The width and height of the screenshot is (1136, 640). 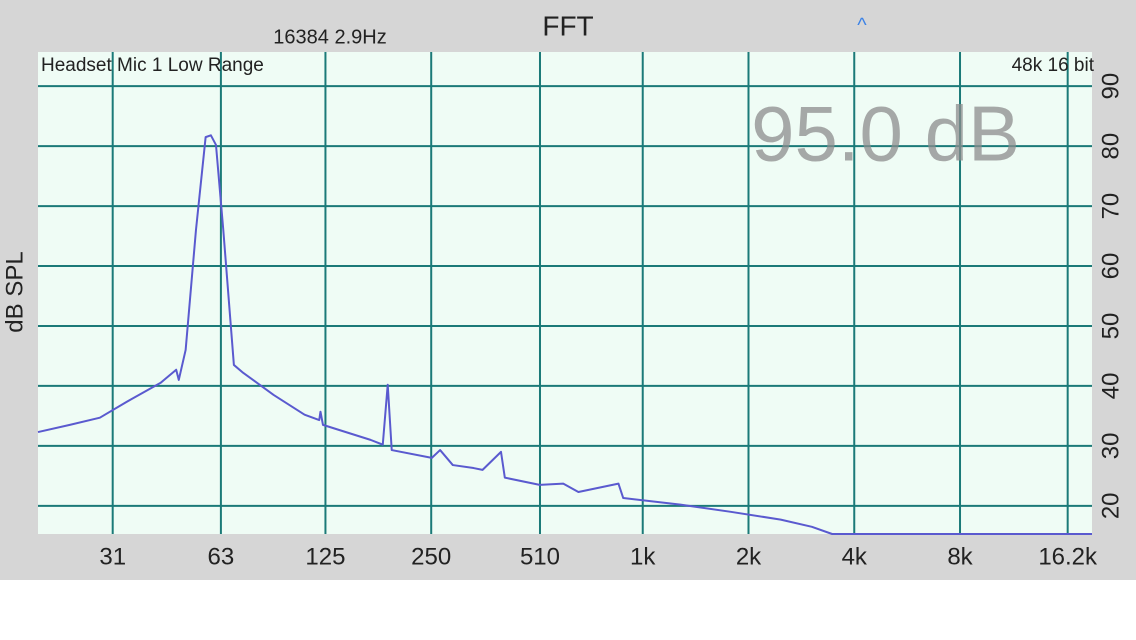 What do you see at coordinates (1110, 326) in the screenshot?
I see `y-tick-label: 50` at bounding box center [1110, 326].